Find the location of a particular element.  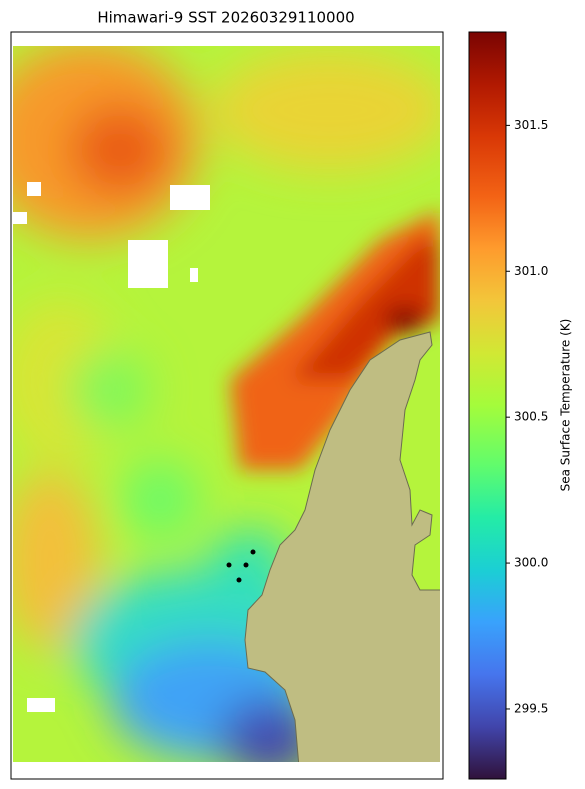

map-title: Himawari-9 SST 20260329110000 is located at coordinates (225, 18).